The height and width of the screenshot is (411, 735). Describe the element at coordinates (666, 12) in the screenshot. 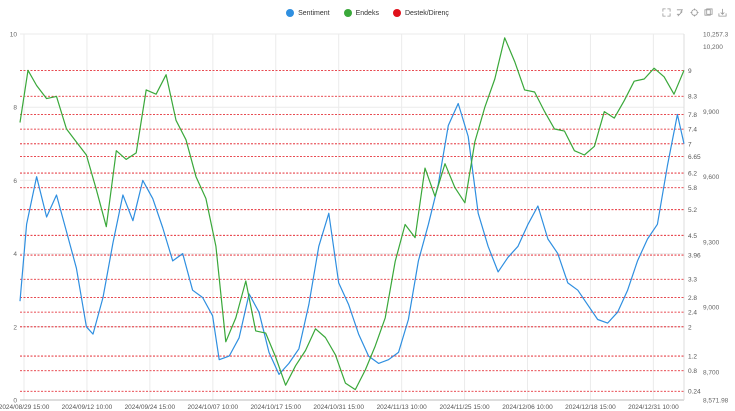

I see `zoom-icon` at that location.